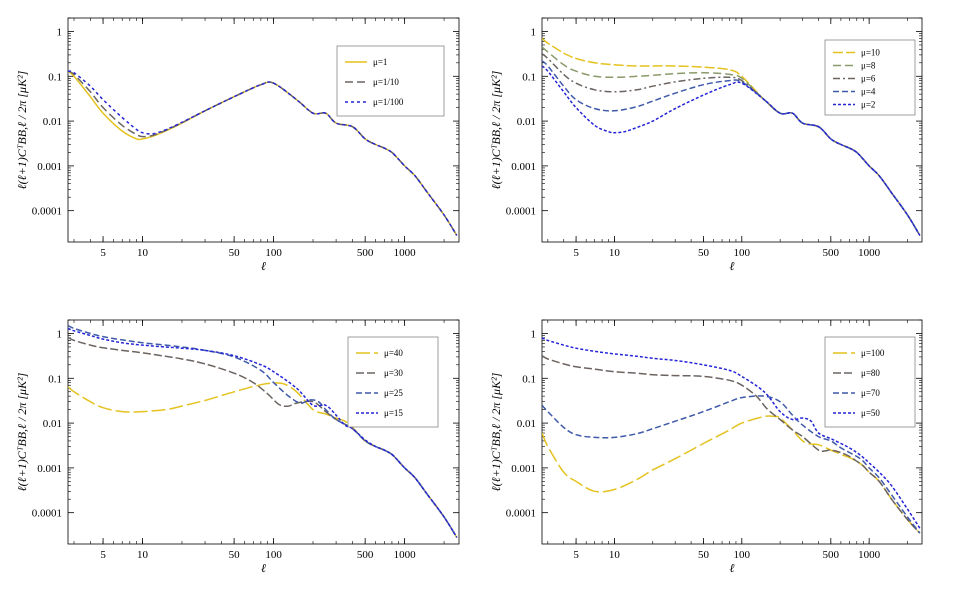 Image resolution: width=955 pixels, height=590 pixels. Describe the element at coordinates (870, 413) in the screenshot. I see `legend-entry: μ=50` at that location.